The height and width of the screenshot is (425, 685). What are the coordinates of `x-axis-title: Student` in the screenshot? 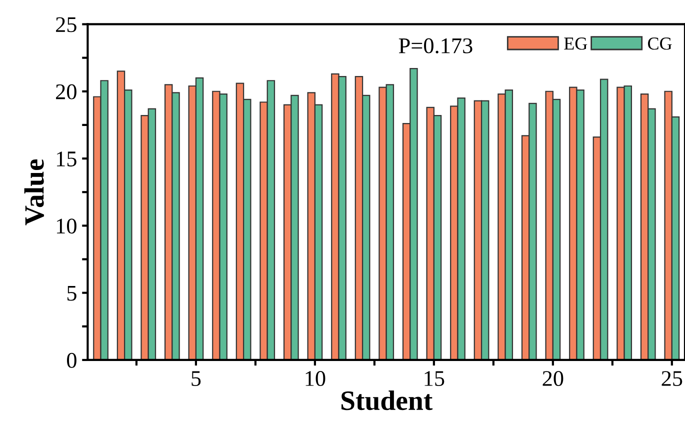 It's located at (387, 400).